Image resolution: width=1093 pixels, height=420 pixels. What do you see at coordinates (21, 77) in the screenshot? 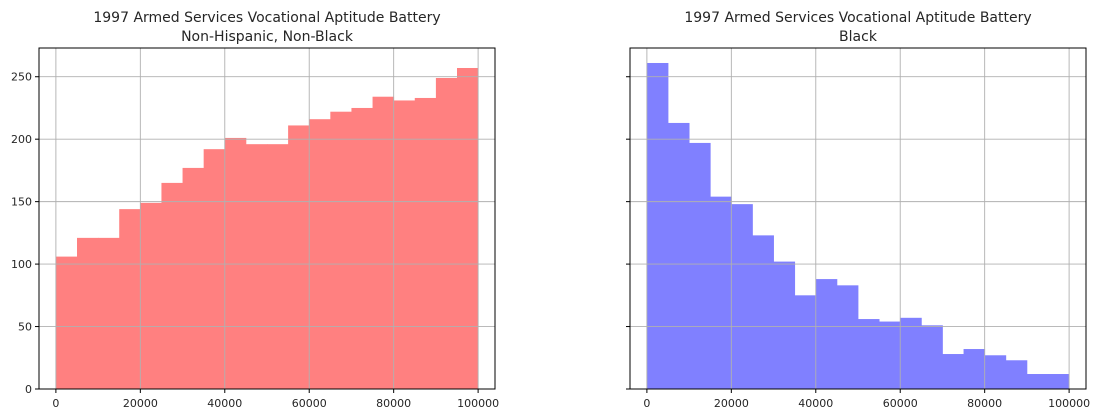
I see `y-tick-label: 250` at bounding box center [21, 77].